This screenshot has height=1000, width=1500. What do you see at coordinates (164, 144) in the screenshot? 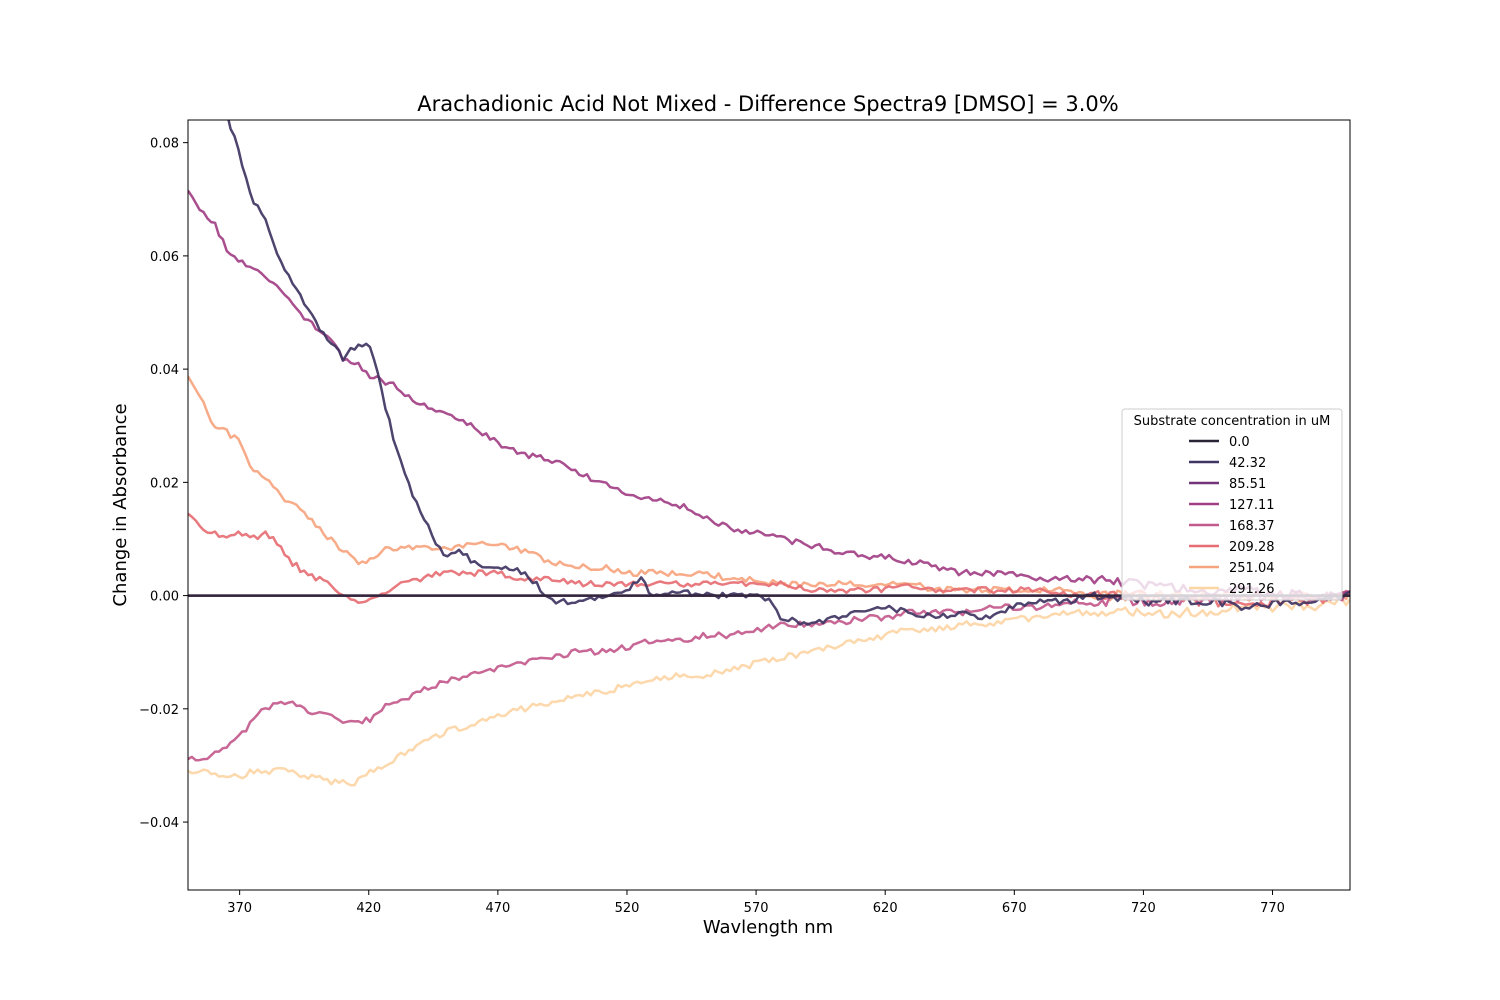
I see `y-tick-label: 0.08` at bounding box center [164, 144].